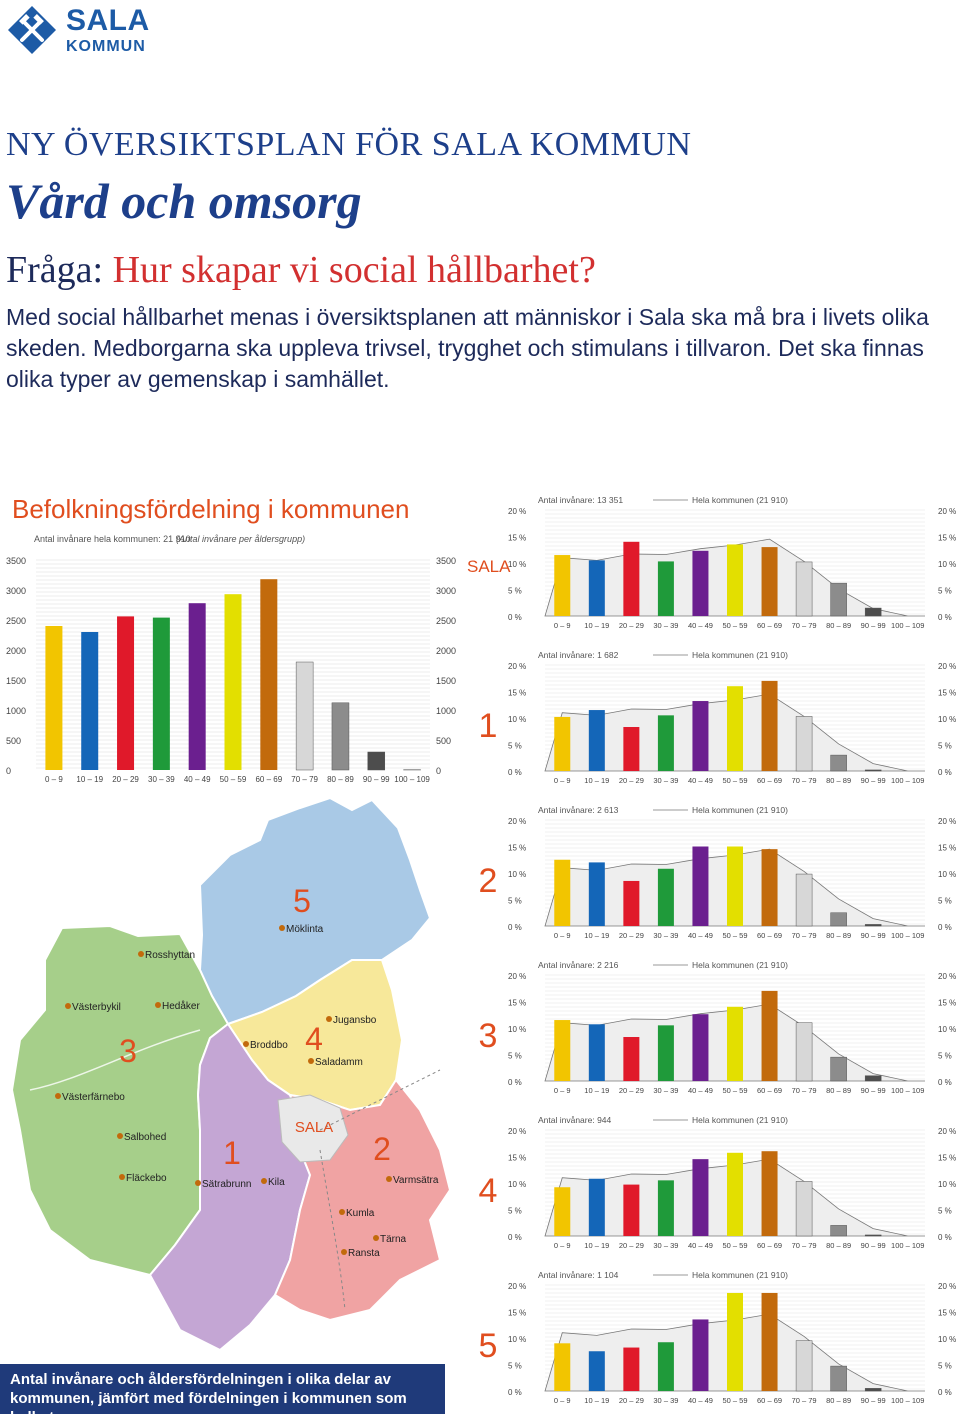 This screenshot has height=1427, width=960. Describe the element at coordinates (355, 1020) in the screenshot. I see `place-label: Jugansbo` at that location.